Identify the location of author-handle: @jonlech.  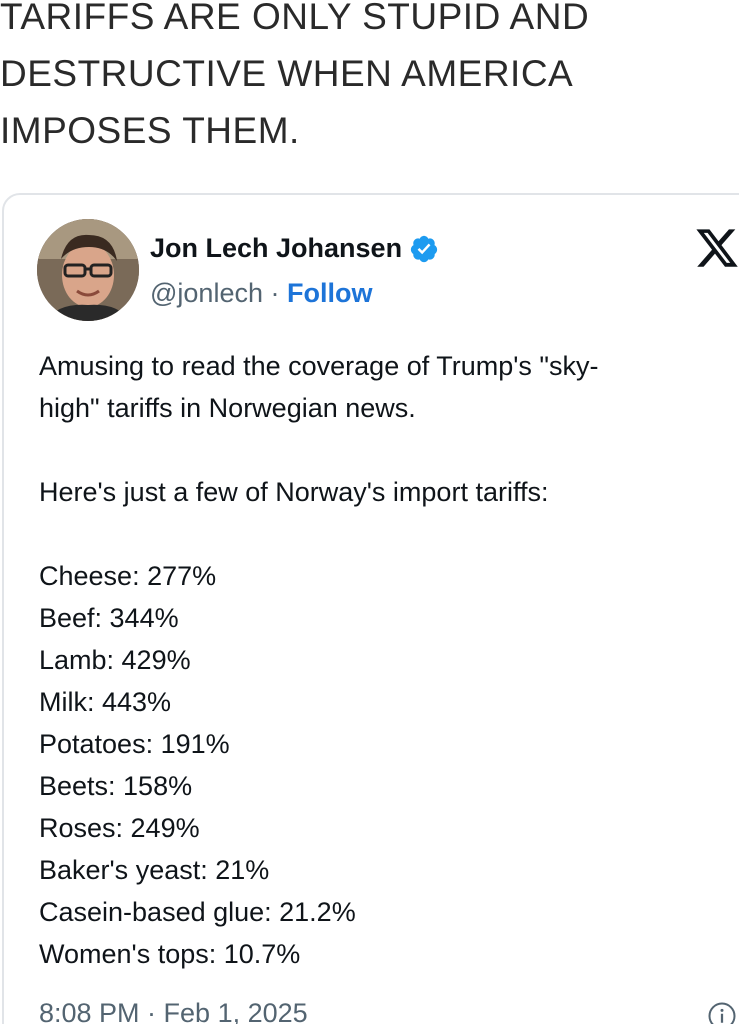
(206, 293).